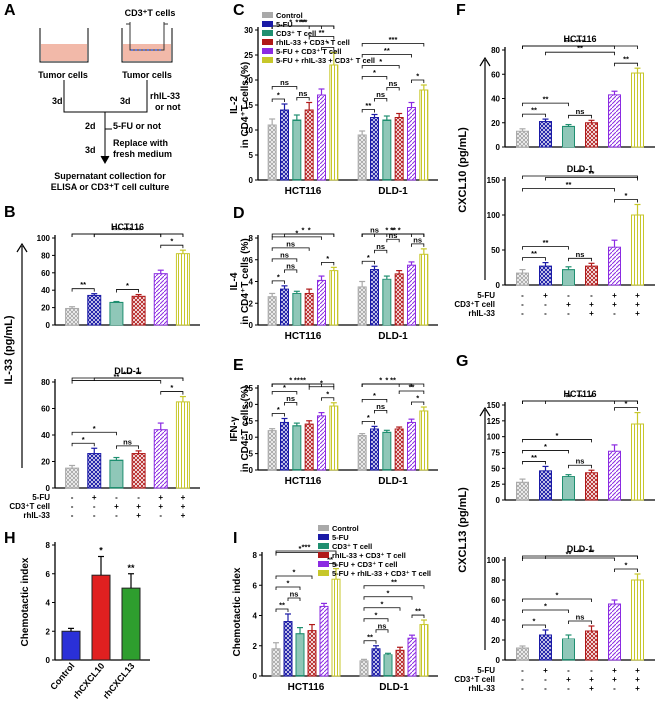  What do you see at coordinates (139, 230) in the screenshot?
I see `panel-b-hct116-significance-label: **` at bounding box center [139, 230].